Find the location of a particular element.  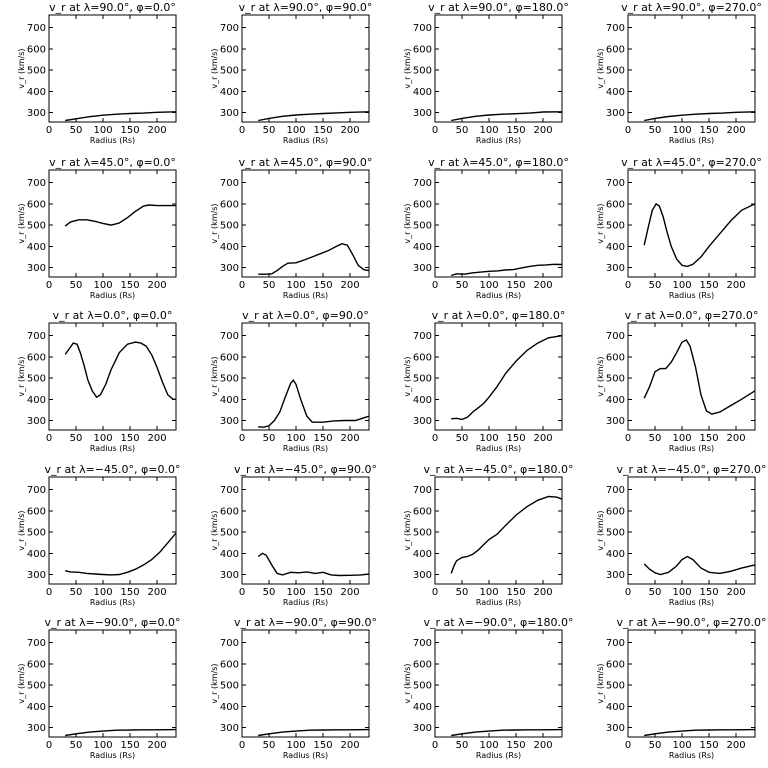

chart-title: v_r at λ=0.0°, φ=270.0° is located at coordinates (692, 315).